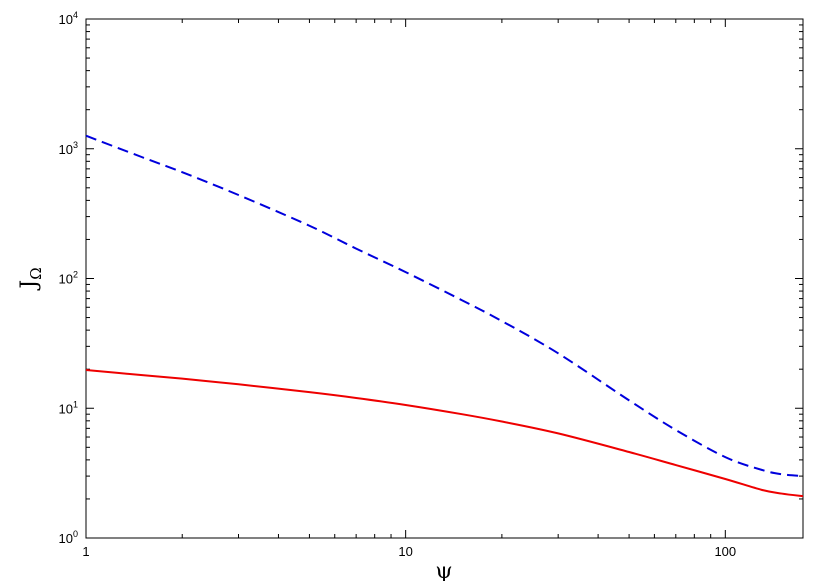 The width and height of the screenshot is (830, 581). Describe the element at coordinates (405, 551) in the screenshot. I see `x-tick-label: 10` at that location.